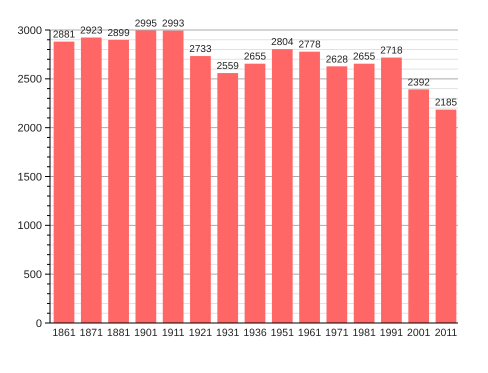 This screenshot has height=373, width=488. I want to click on x-tick-label: 1931, so click(228, 333).